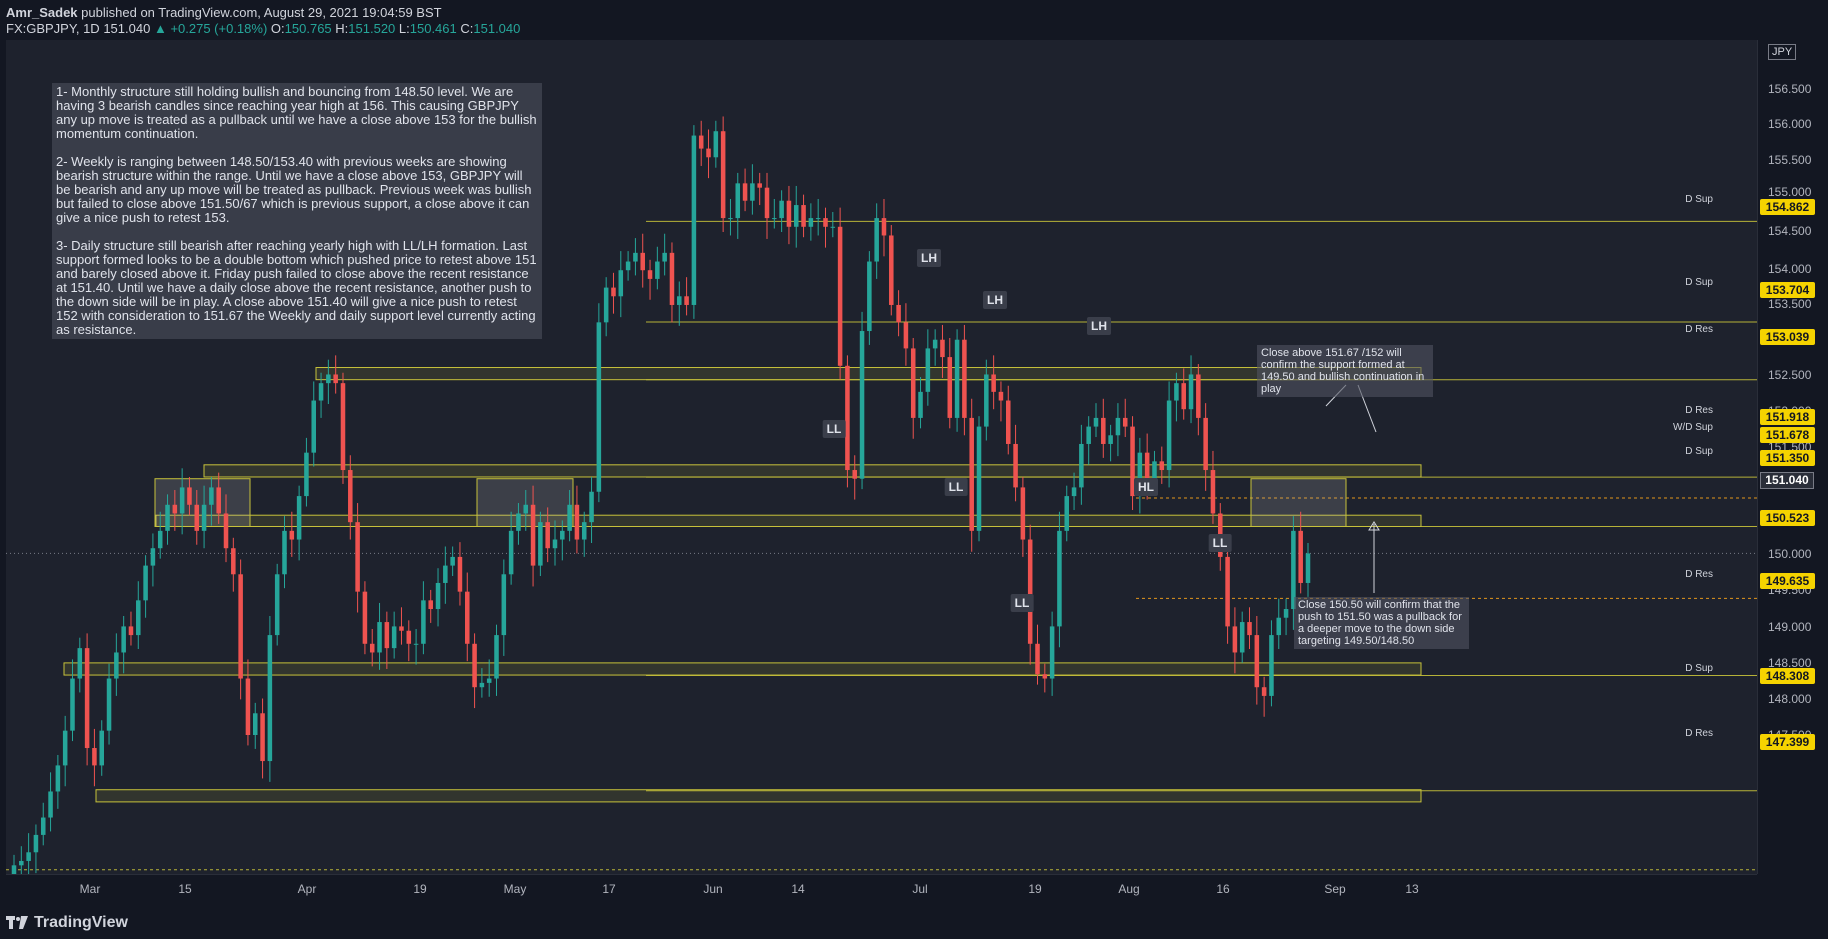 This screenshot has width=1828, height=939. I want to click on currency-label: JPY, so click(1782, 52).